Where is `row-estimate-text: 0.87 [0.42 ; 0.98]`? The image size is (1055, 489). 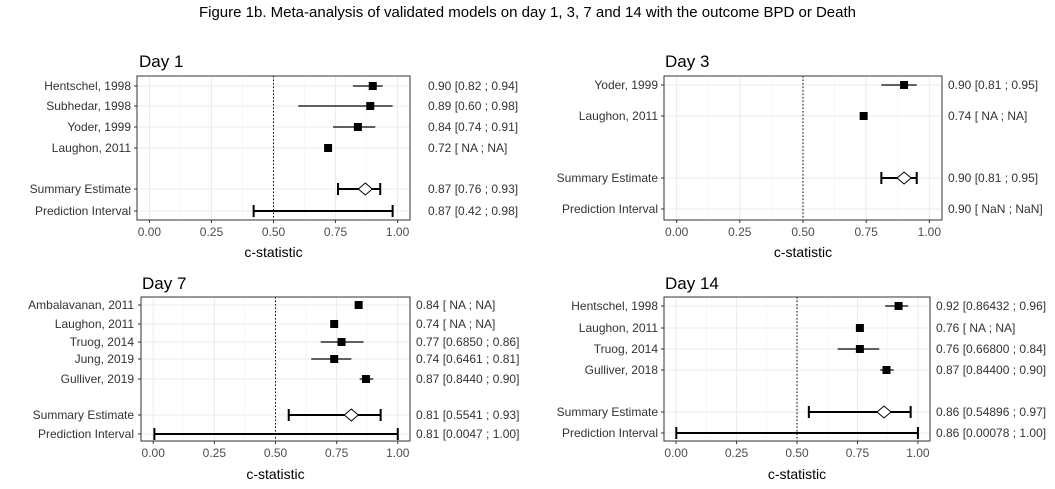 row-estimate-text: 0.87 [0.42 ; 0.98] is located at coordinates (473, 211).